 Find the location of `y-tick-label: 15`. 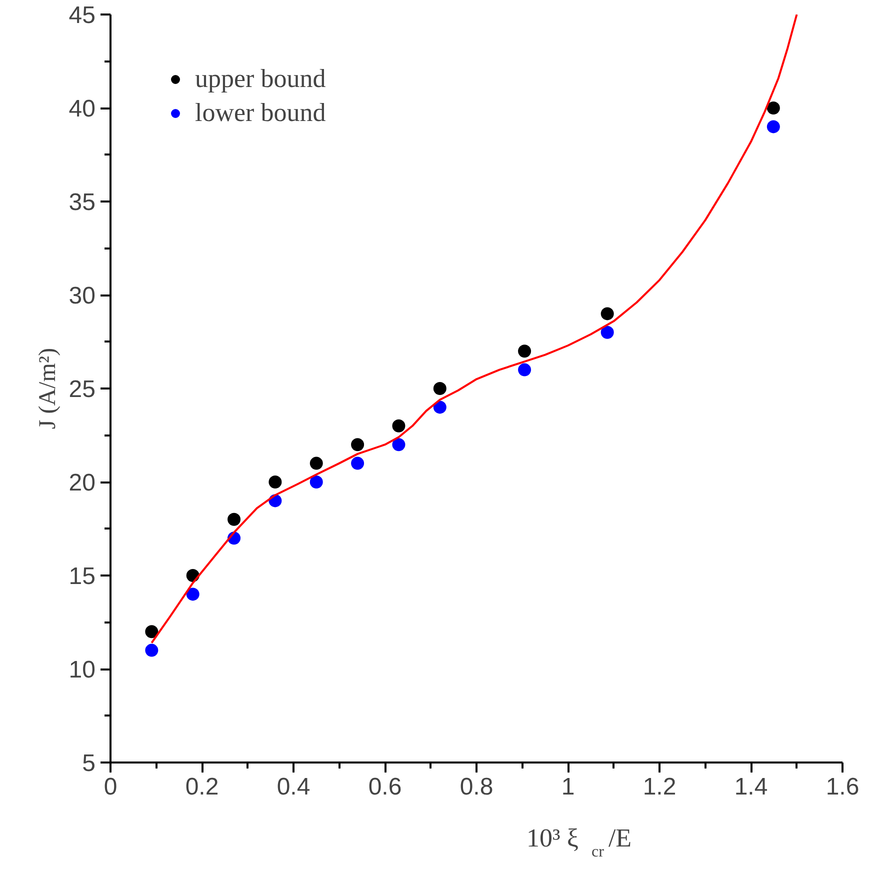

y-tick-label: 15 is located at coordinates (82, 576).